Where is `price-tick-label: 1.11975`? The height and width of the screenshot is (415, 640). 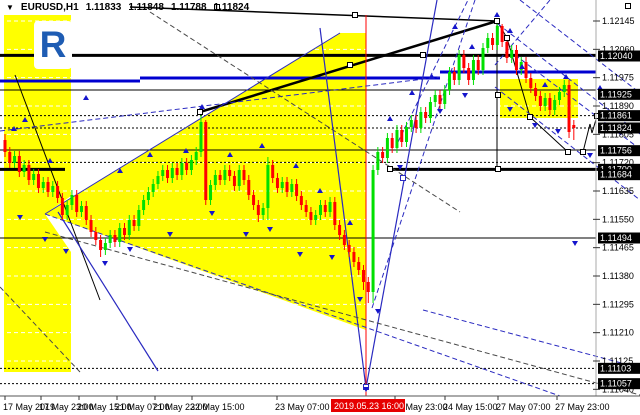
price-tick-label: 1.11975 is located at coordinates (618, 78).